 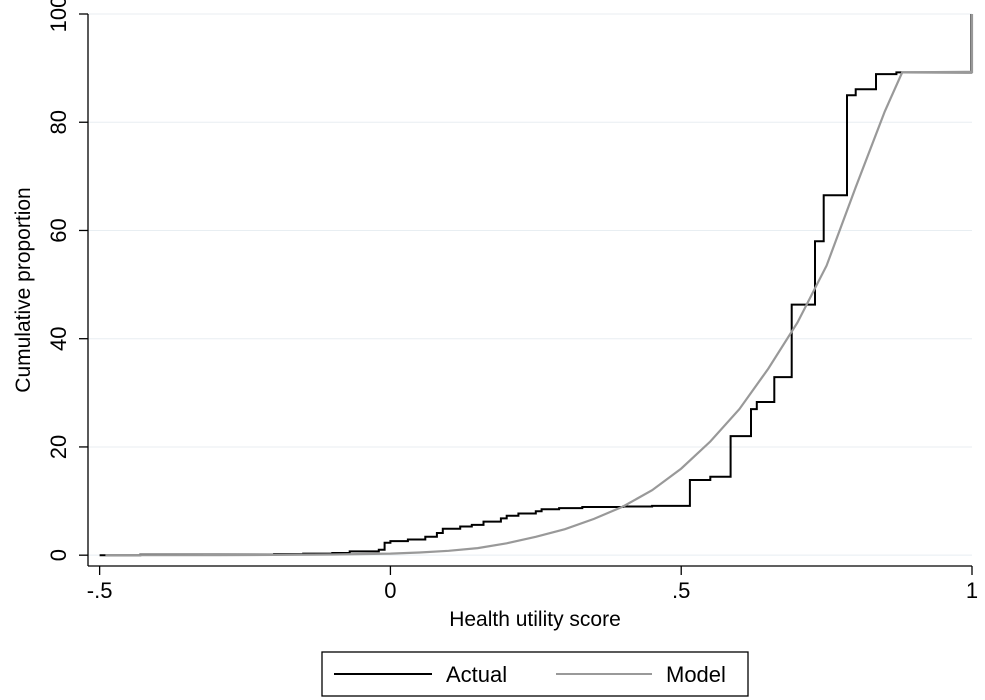 I want to click on legend: Actual Model, so click(x=535, y=674).